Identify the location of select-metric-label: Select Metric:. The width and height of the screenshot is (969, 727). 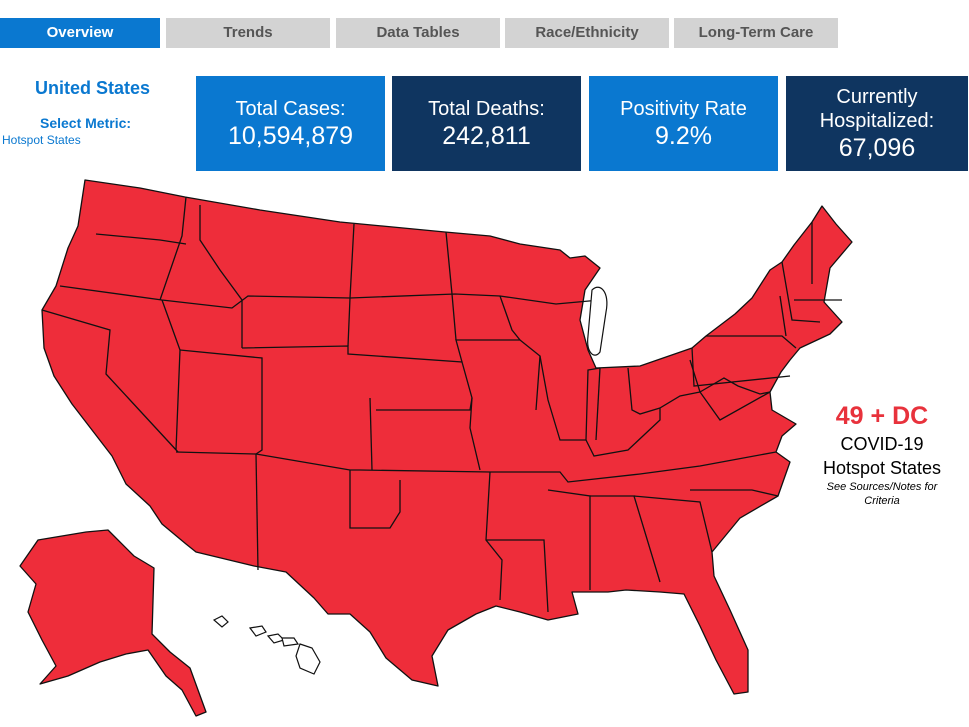
(86, 123).